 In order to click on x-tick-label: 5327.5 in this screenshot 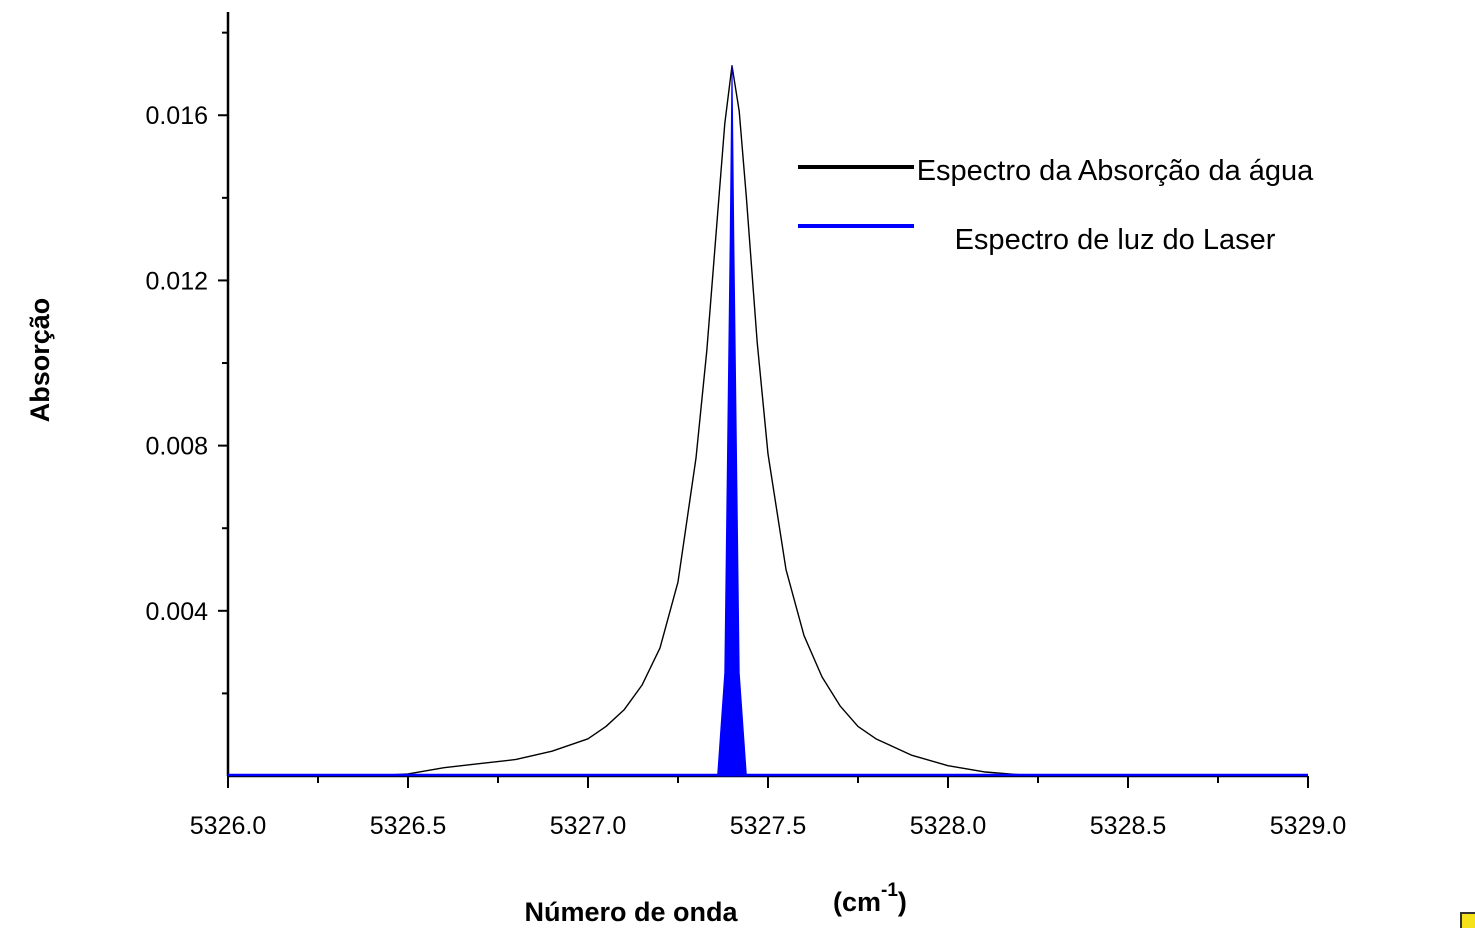, I will do `click(768, 826)`.